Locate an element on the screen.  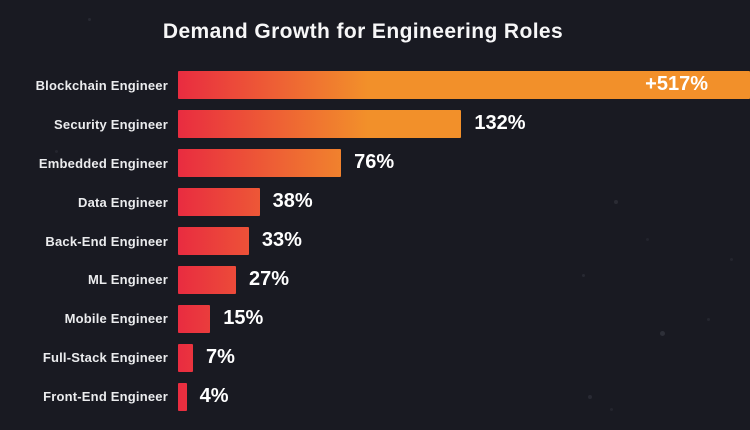
bar-zone: 7% is located at coordinates (464, 357).